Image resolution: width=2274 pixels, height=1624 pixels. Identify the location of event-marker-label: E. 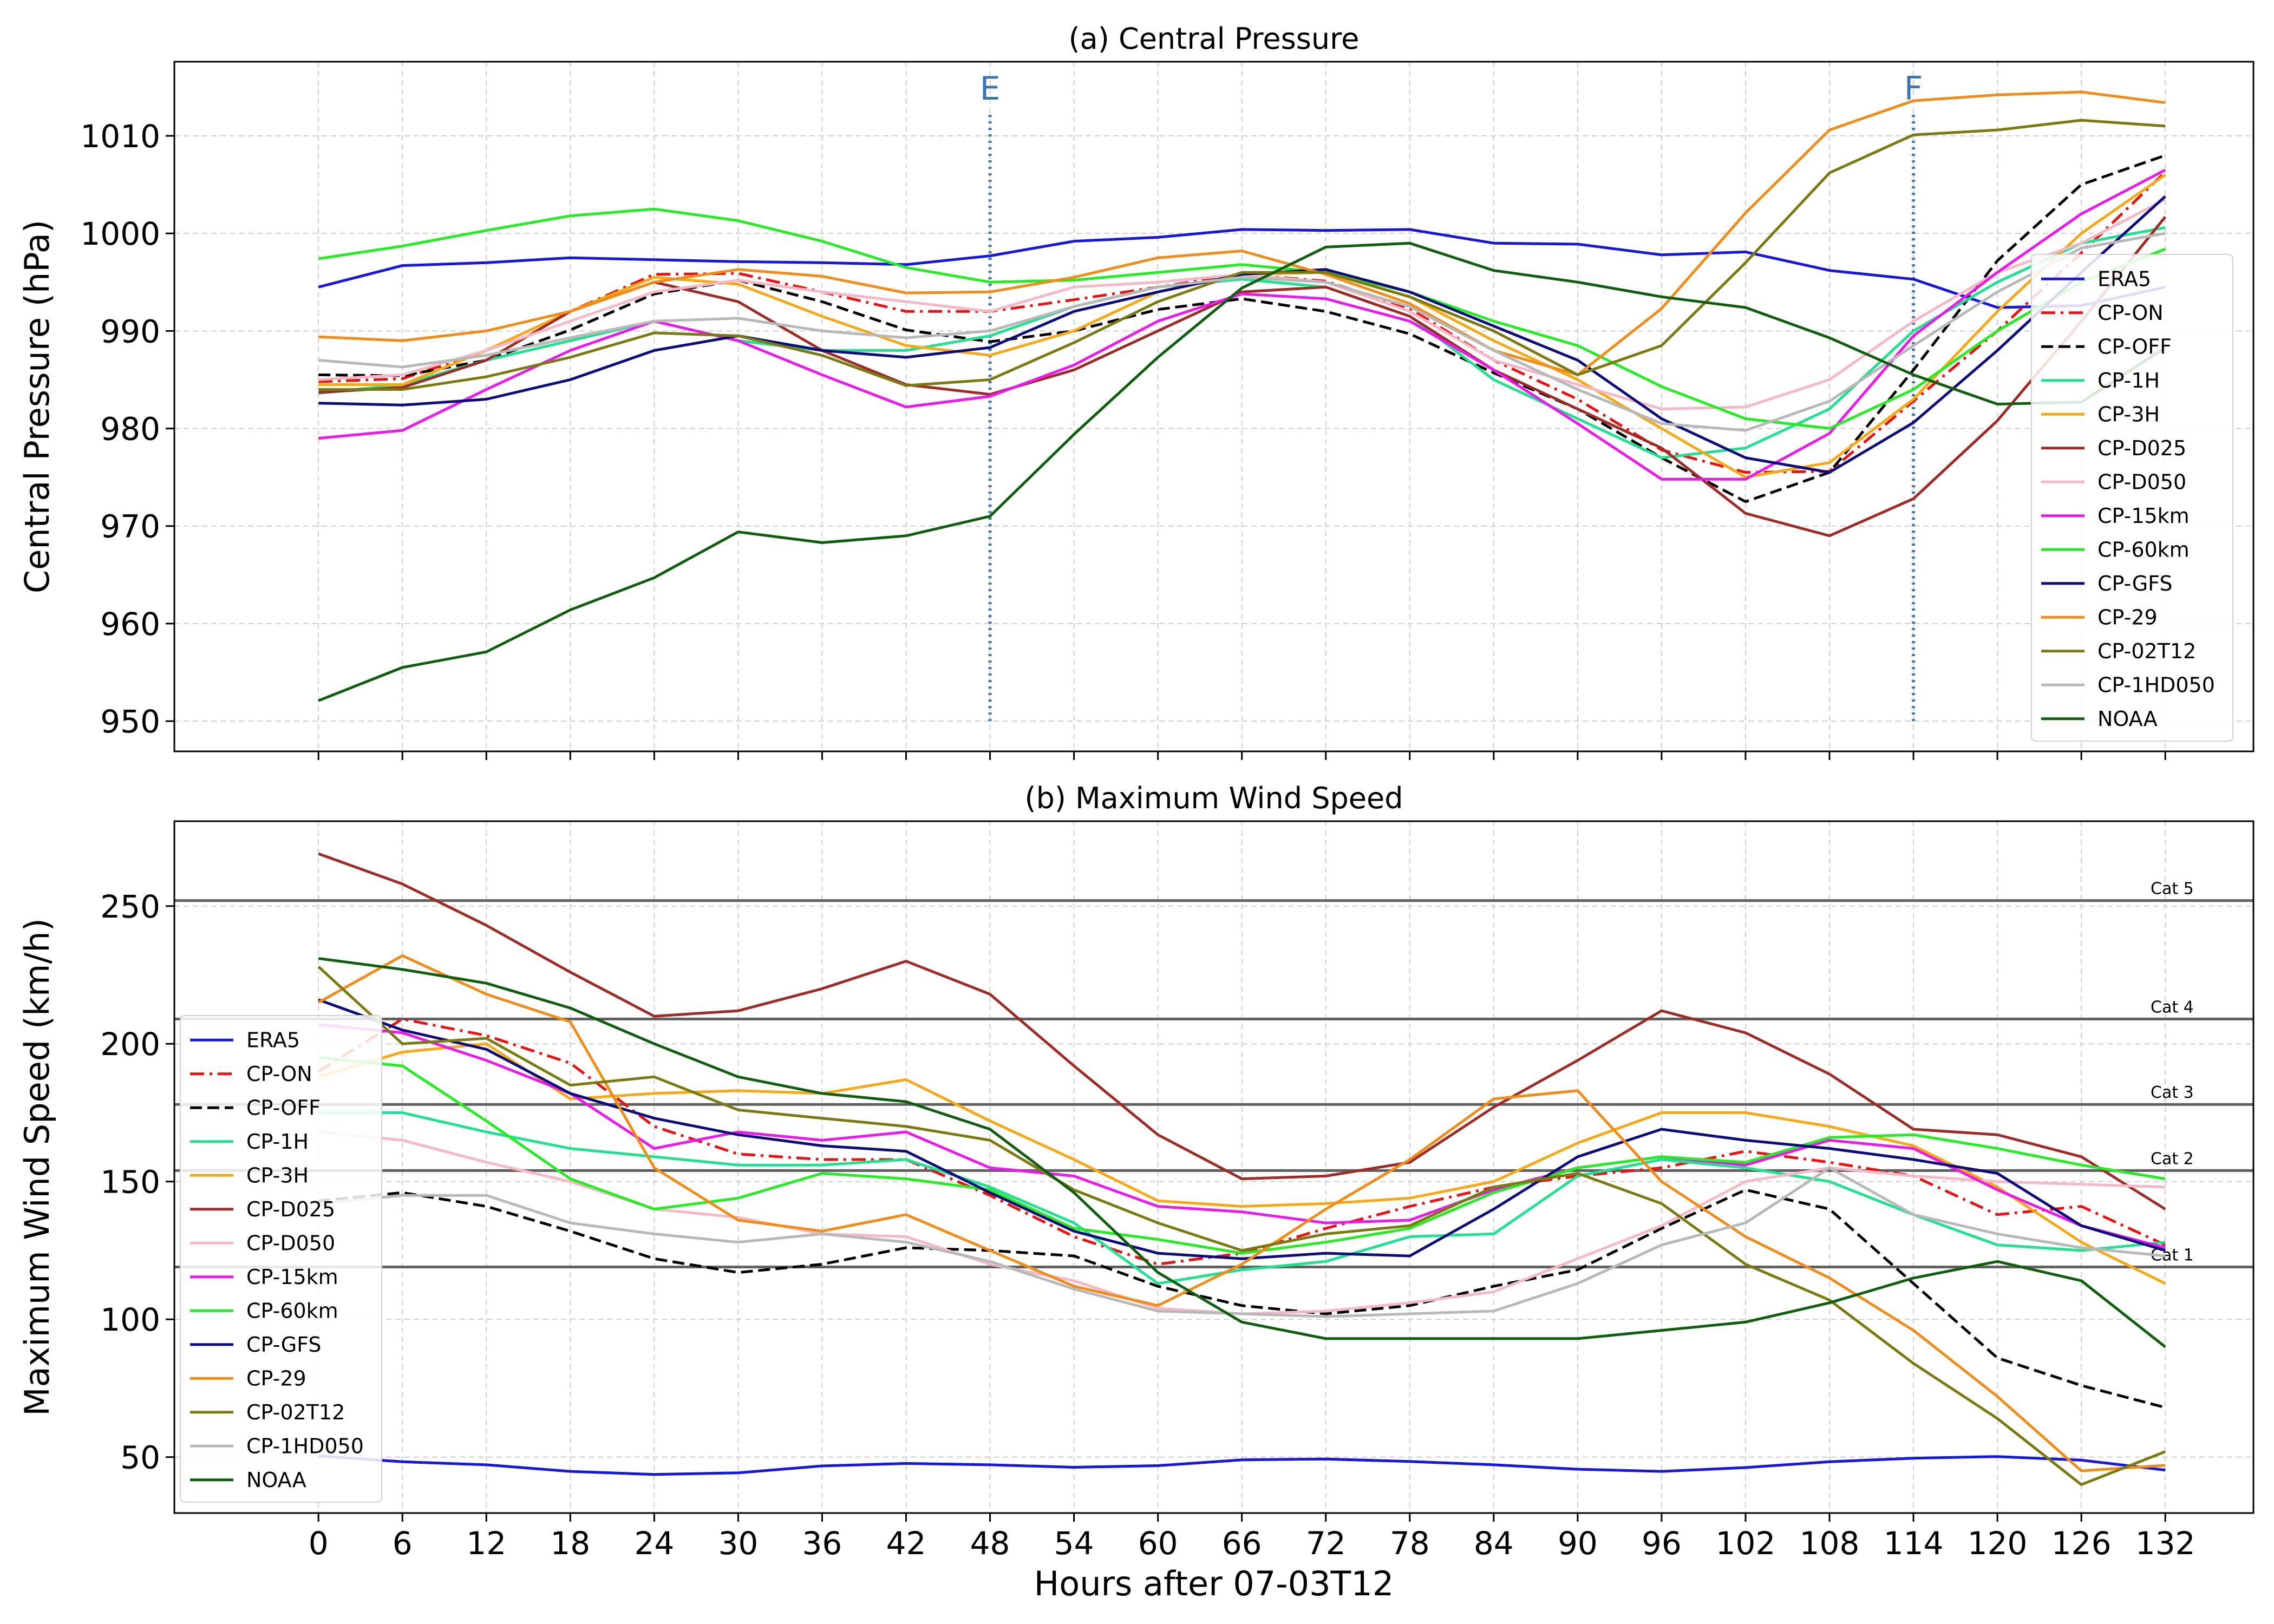
(991, 89).